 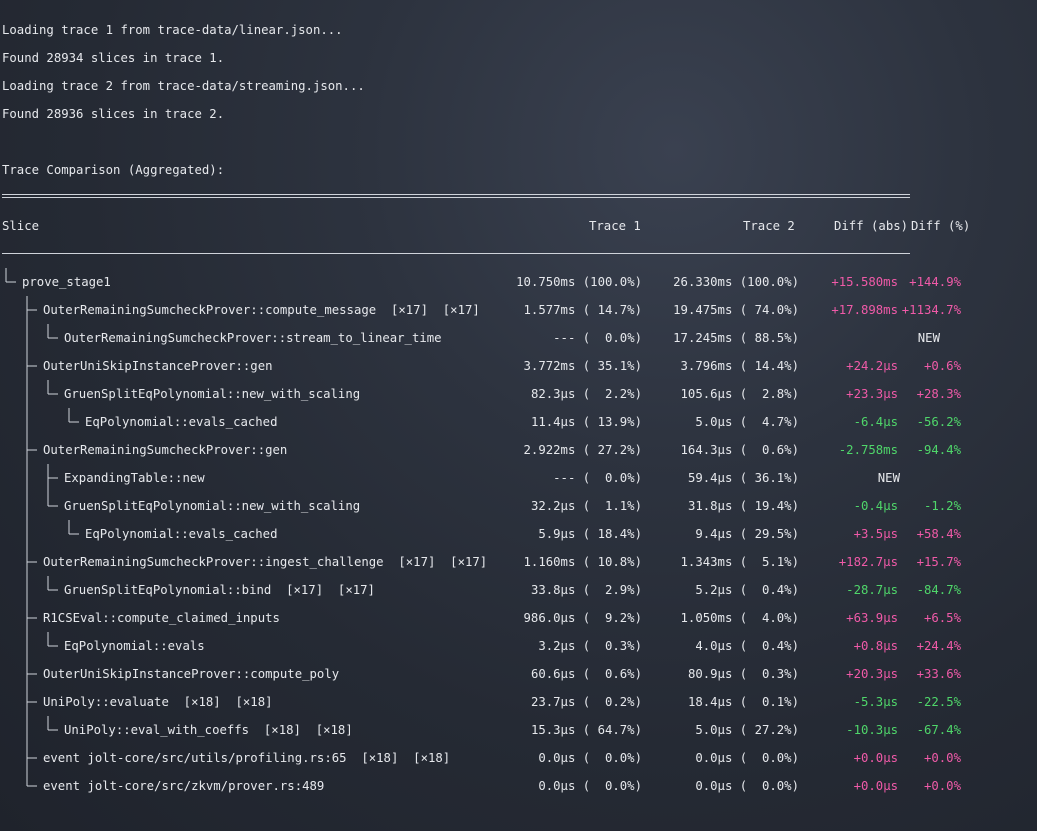 I want to click on slice-name: EqPolynomial::evals_cached, so click(x=181, y=534).